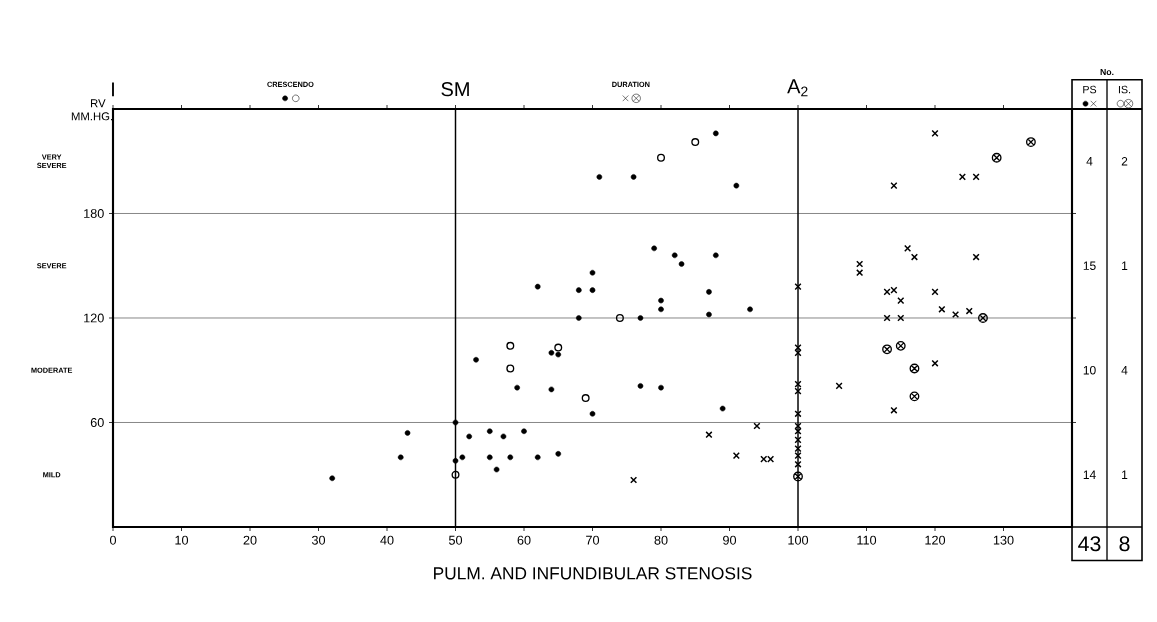  Describe the element at coordinates (113, 89) in the screenshot. I see `ref-line-label: I` at that location.